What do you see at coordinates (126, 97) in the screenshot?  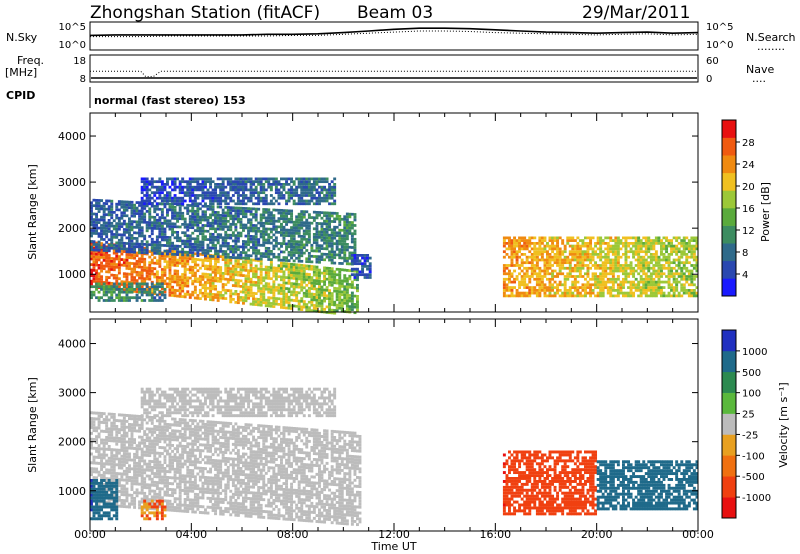 I see `cpid-panel: CPID normal (fast stereo) 153` at bounding box center [126, 97].